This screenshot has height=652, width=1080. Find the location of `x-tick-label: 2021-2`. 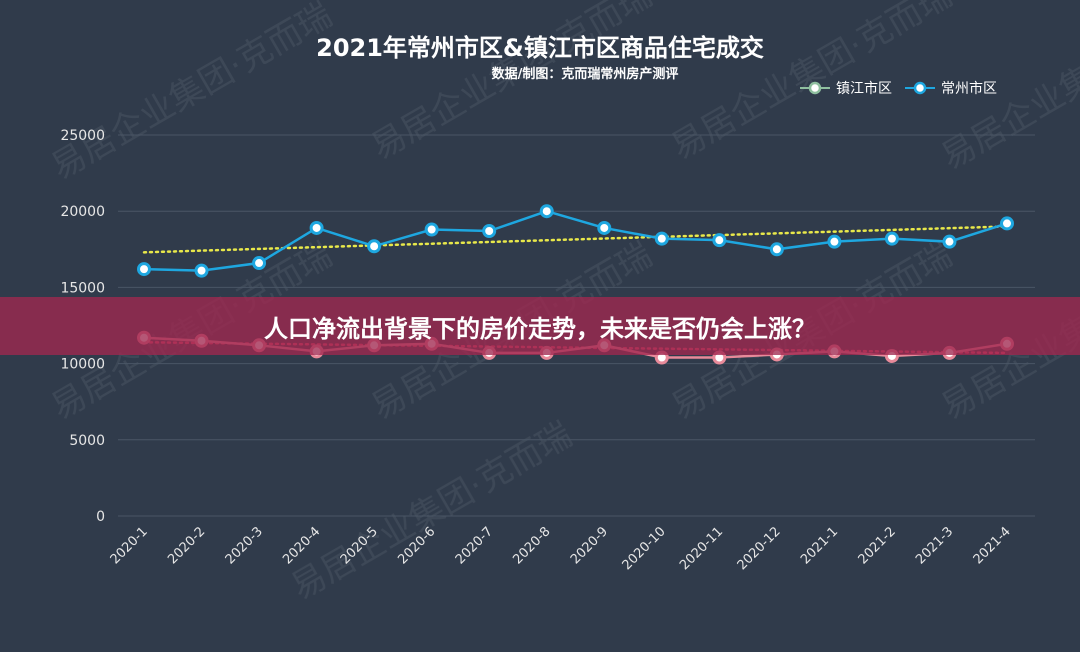

x-tick-label: 2021-2 is located at coordinates (877, 545).